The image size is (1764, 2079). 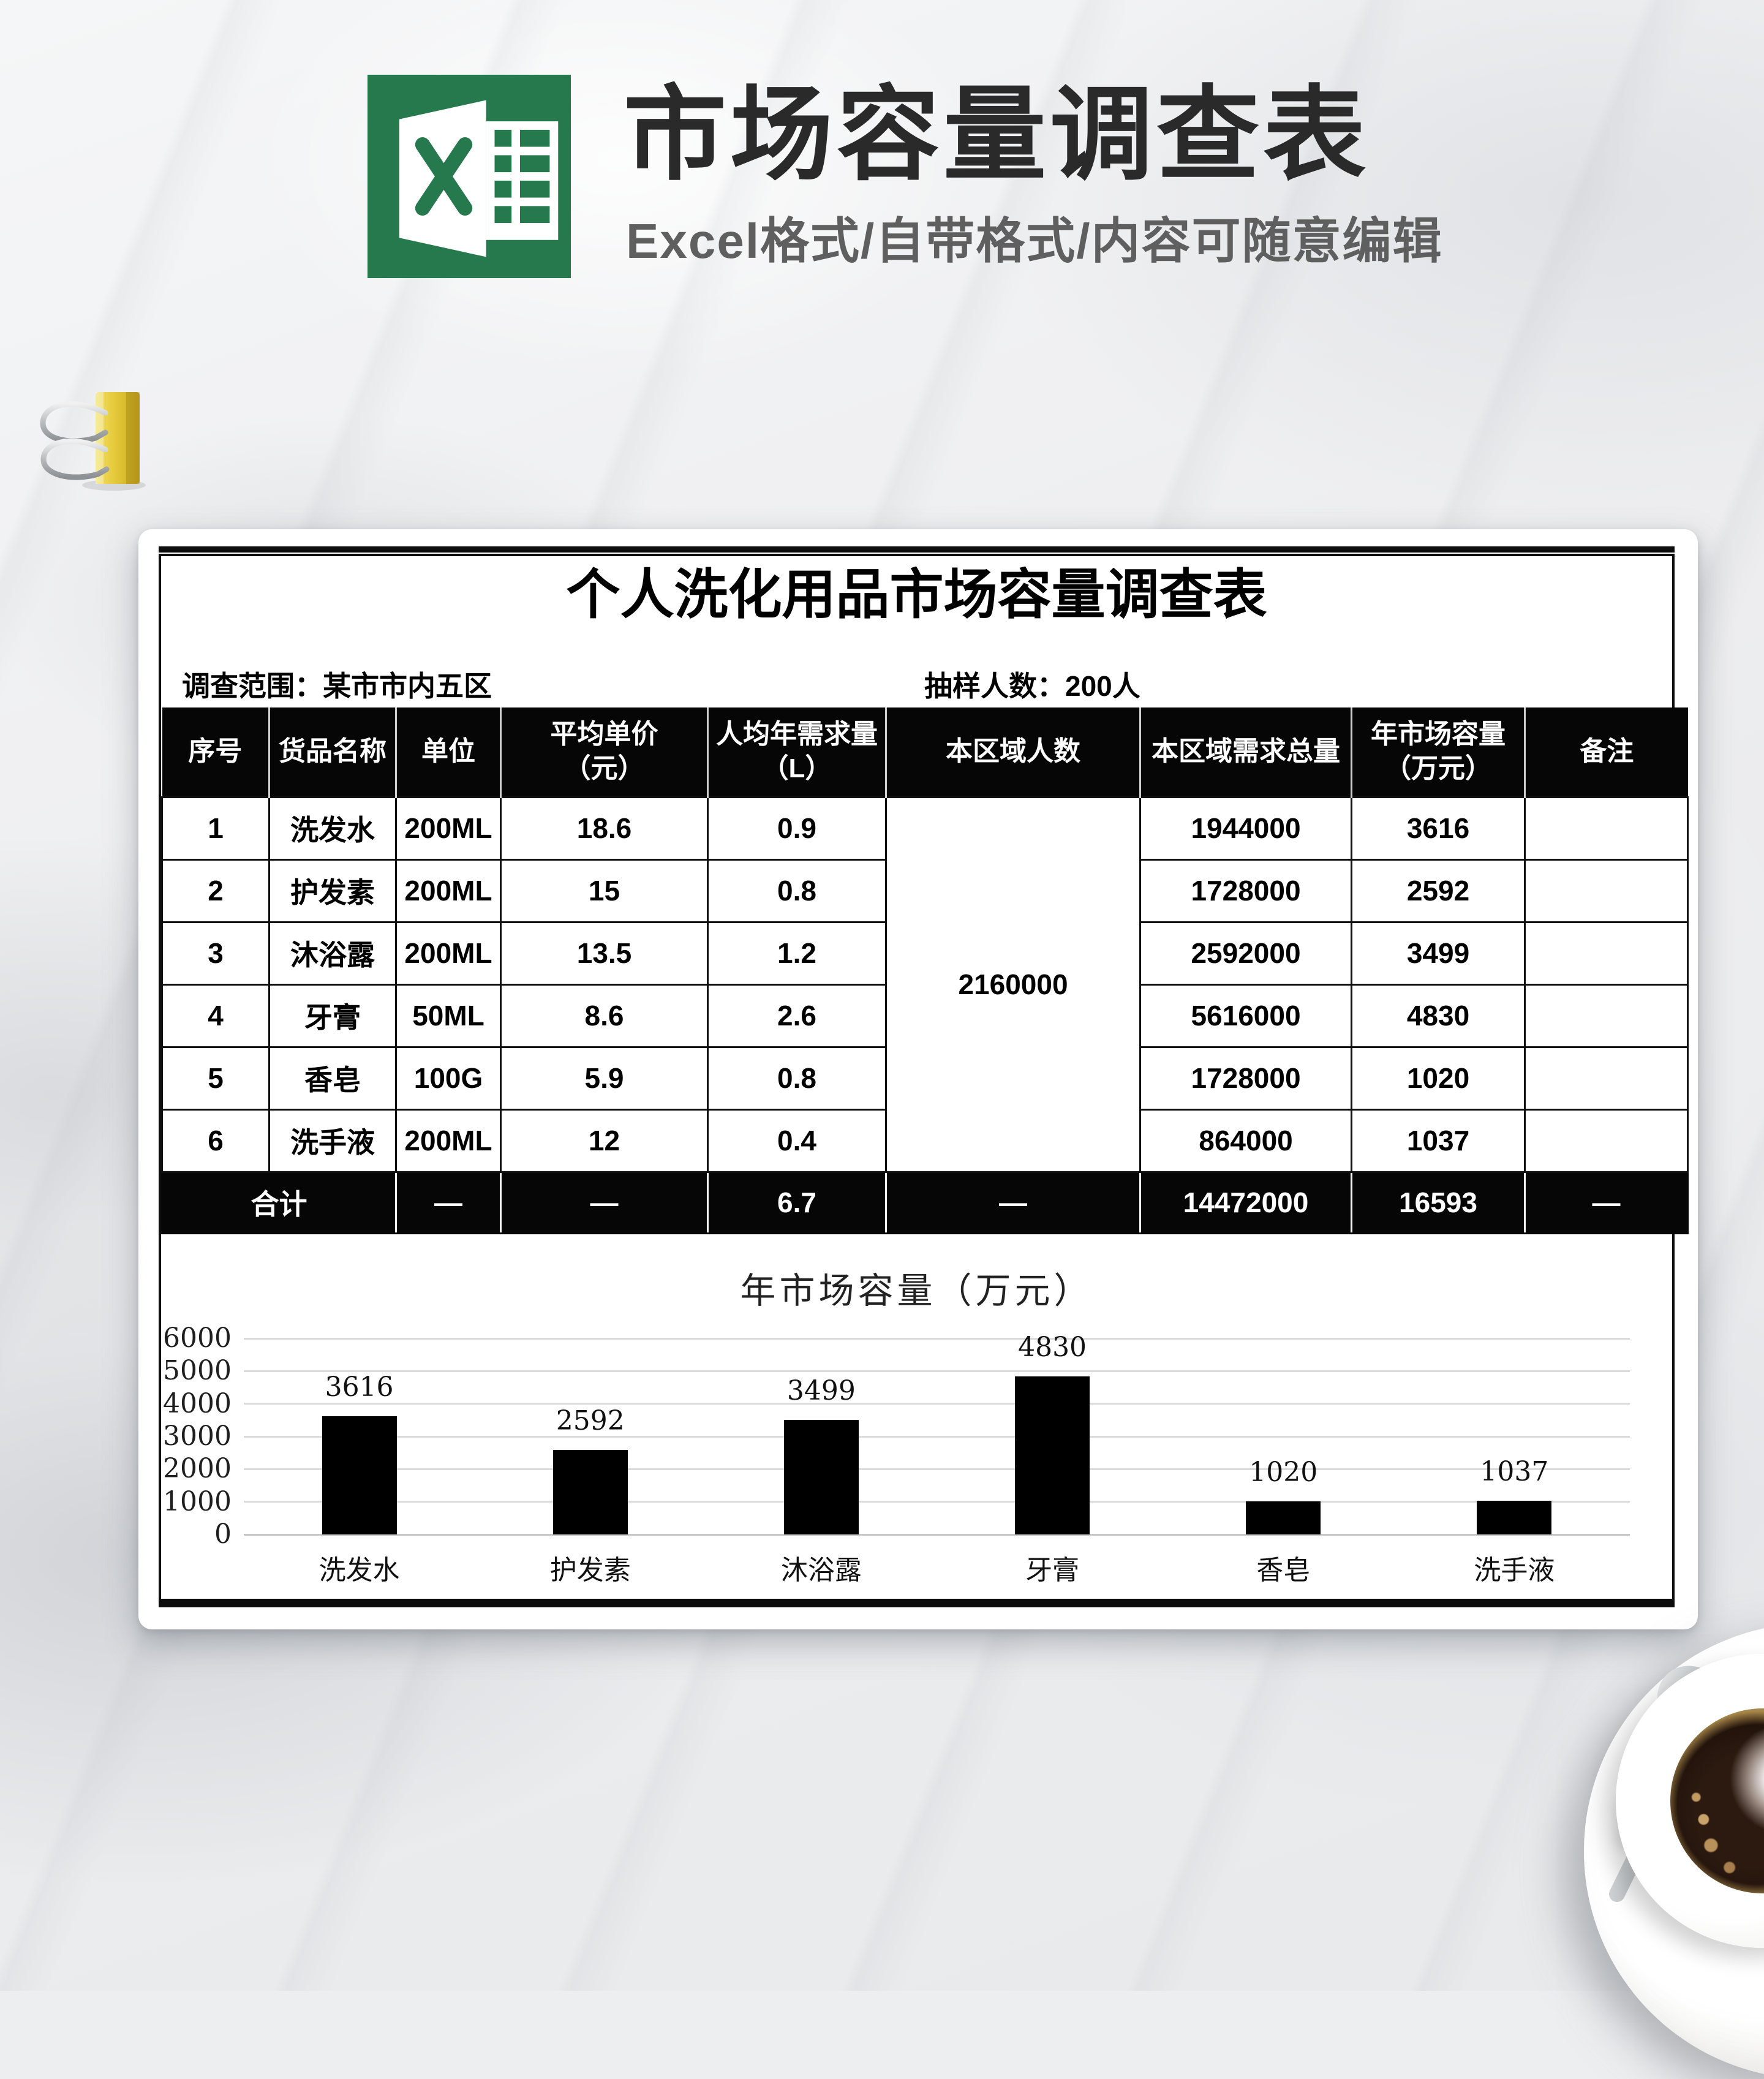 What do you see at coordinates (333, 890) in the screenshot?
I see `cell-name: 护发素` at bounding box center [333, 890].